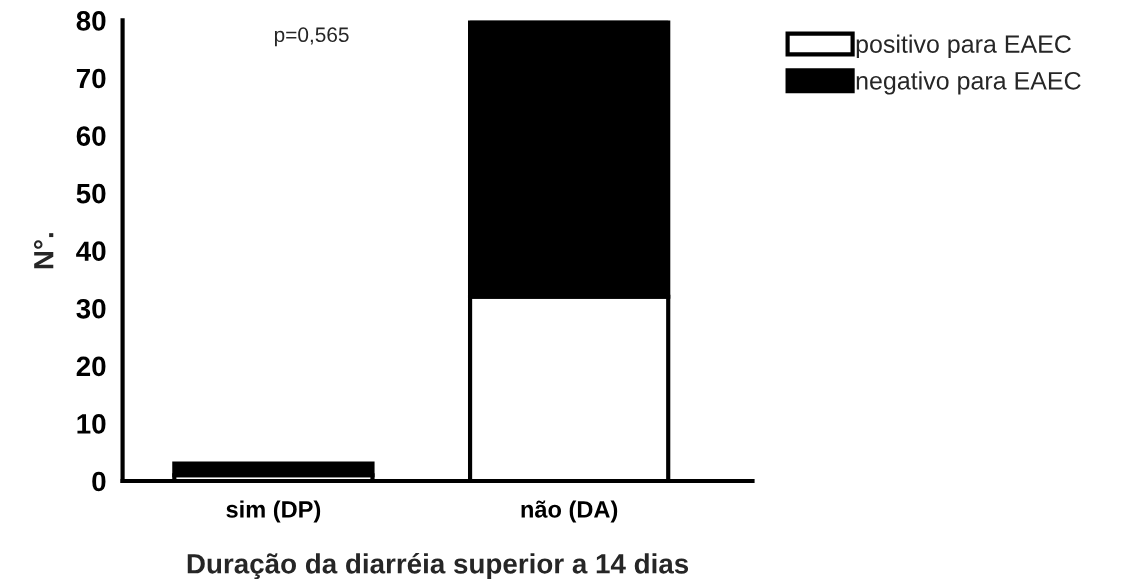 This screenshot has height=583, width=1135. What do you see at coordinates (43, 251) in the screenshot?
I see `y-axis-title: N°.` at bounding box center [43, 251].